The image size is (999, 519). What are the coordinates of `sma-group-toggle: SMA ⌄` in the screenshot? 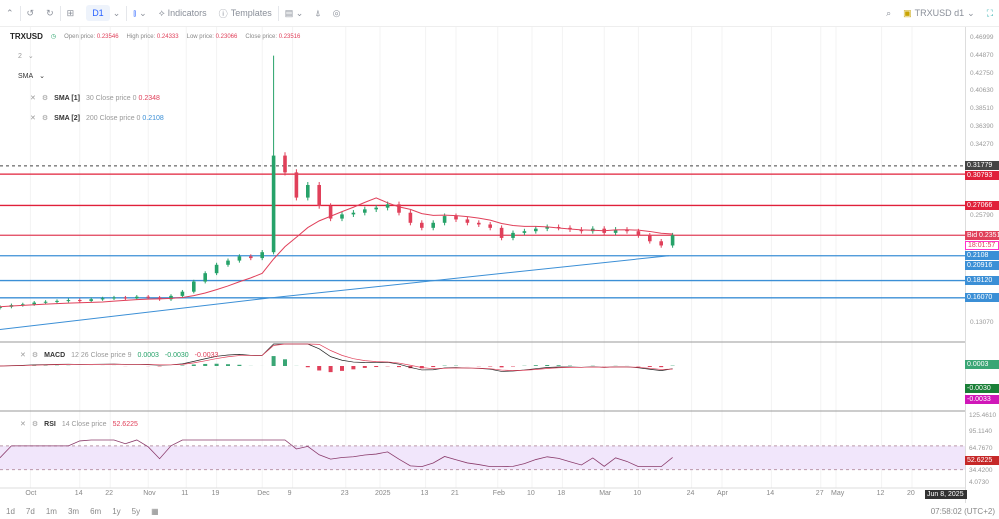 It's located at (32, 76).